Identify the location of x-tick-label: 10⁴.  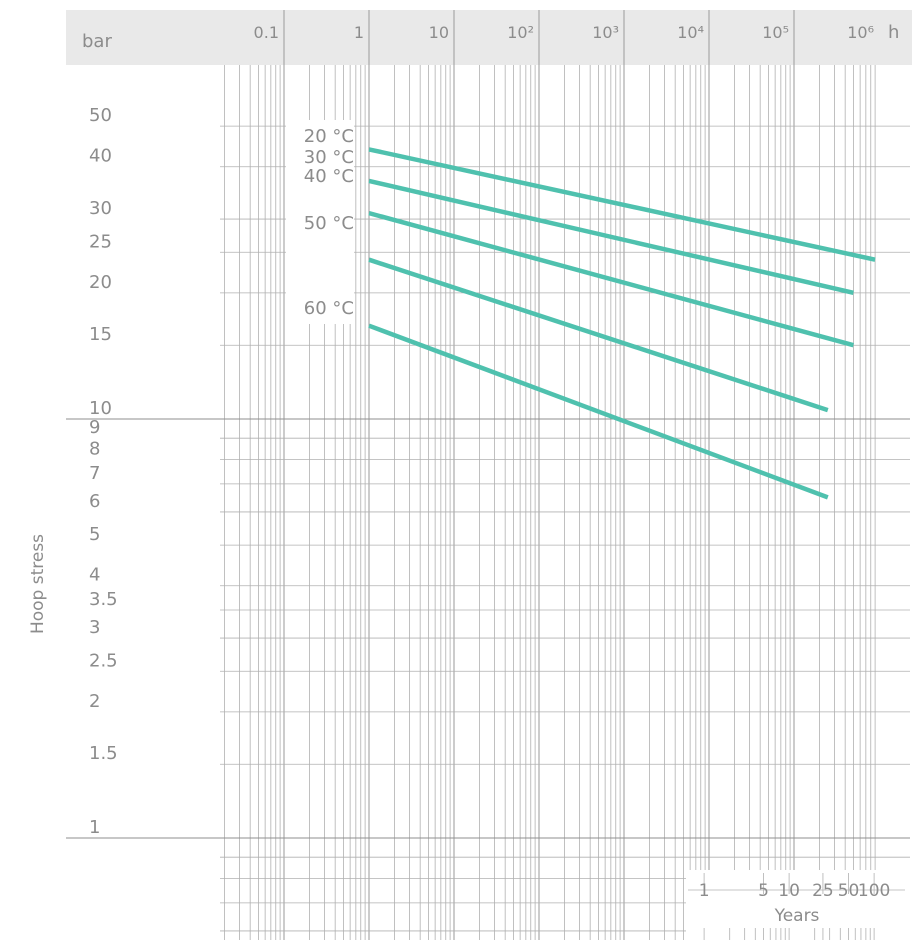
(690, 32).